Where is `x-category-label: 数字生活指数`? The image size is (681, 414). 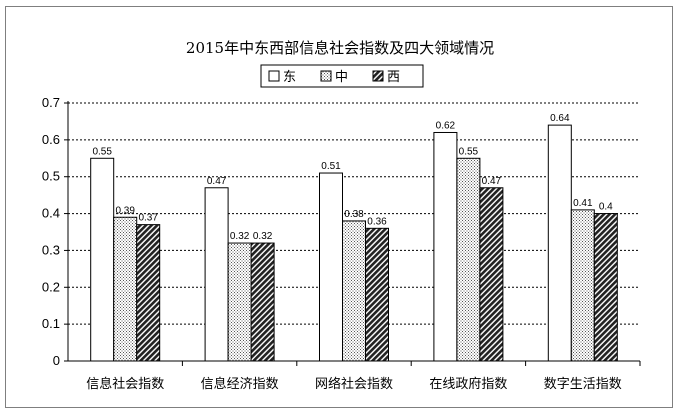
x-category-label: 数字生活指数 is located at coordinates (583, 384).